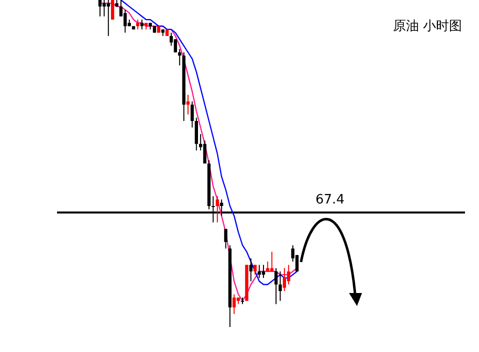 The height and width of the screenshot is (352, 479). I want to click on title: 原油 小时图, so click(427, 26).